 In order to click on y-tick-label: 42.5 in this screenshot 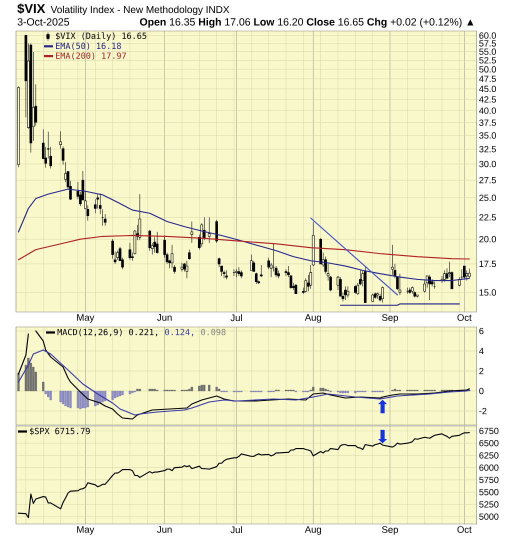, I will do `click(487, 99)`.